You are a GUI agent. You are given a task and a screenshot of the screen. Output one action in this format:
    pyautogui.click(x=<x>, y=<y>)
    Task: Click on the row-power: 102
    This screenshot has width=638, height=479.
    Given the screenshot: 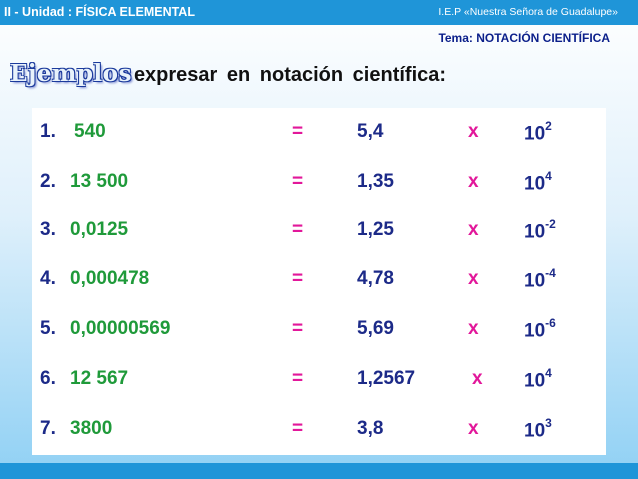 What is the action you would take?
    pyautogui.click(x=538, y=132)
    